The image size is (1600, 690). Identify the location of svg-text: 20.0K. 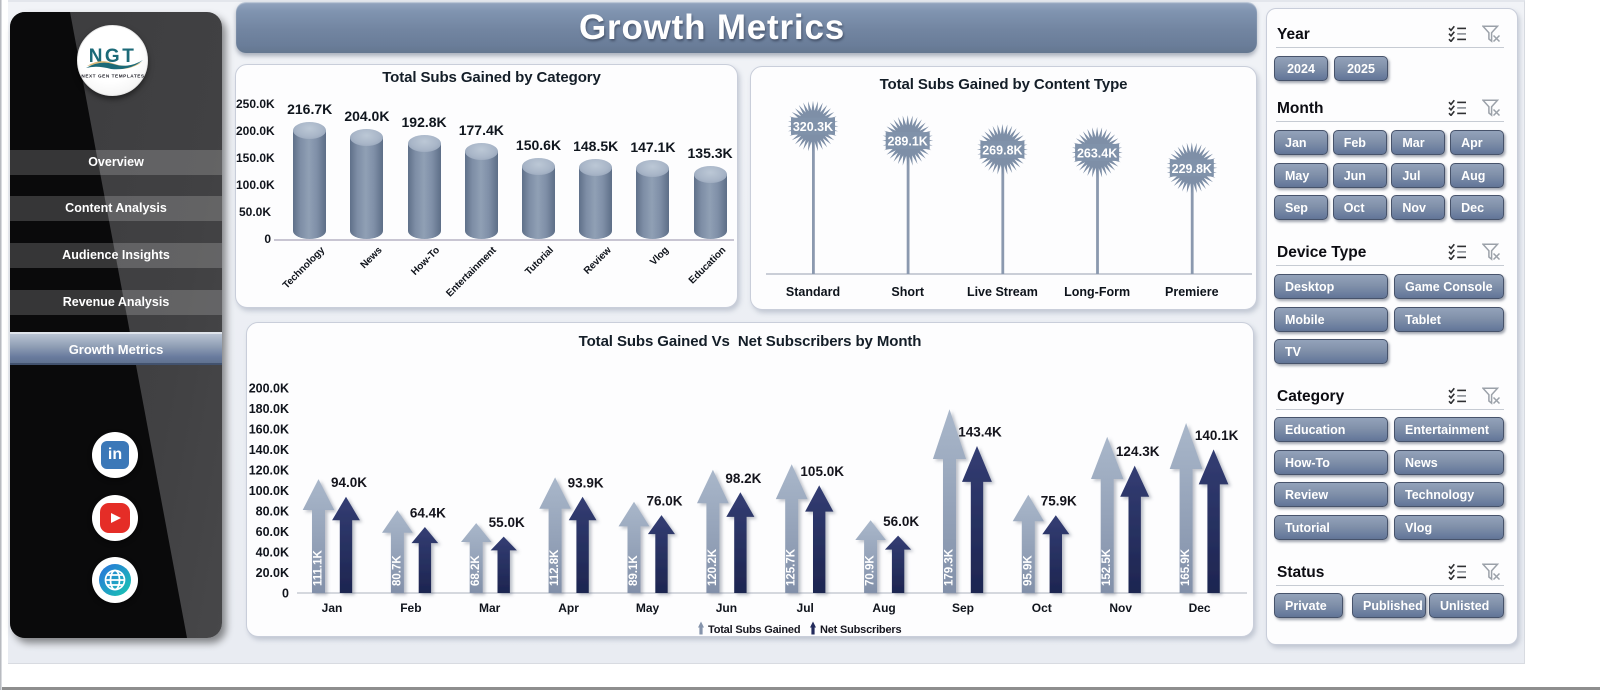
(272, 573).